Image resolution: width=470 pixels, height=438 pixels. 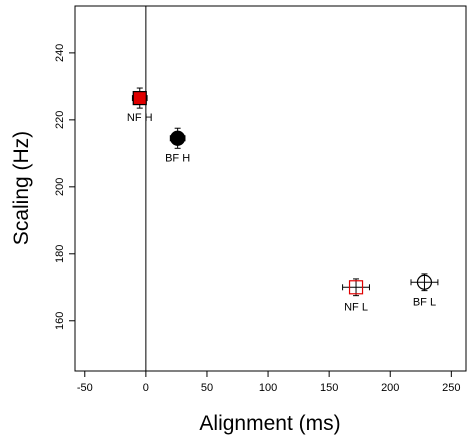 I want to click on data-point: BF H, so click(x=177, y=145).